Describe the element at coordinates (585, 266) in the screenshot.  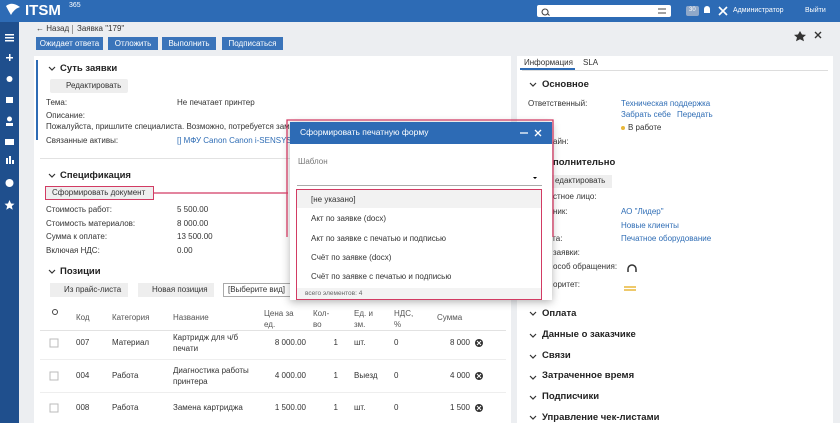
I see `field-label: особ обращения:` at that location.